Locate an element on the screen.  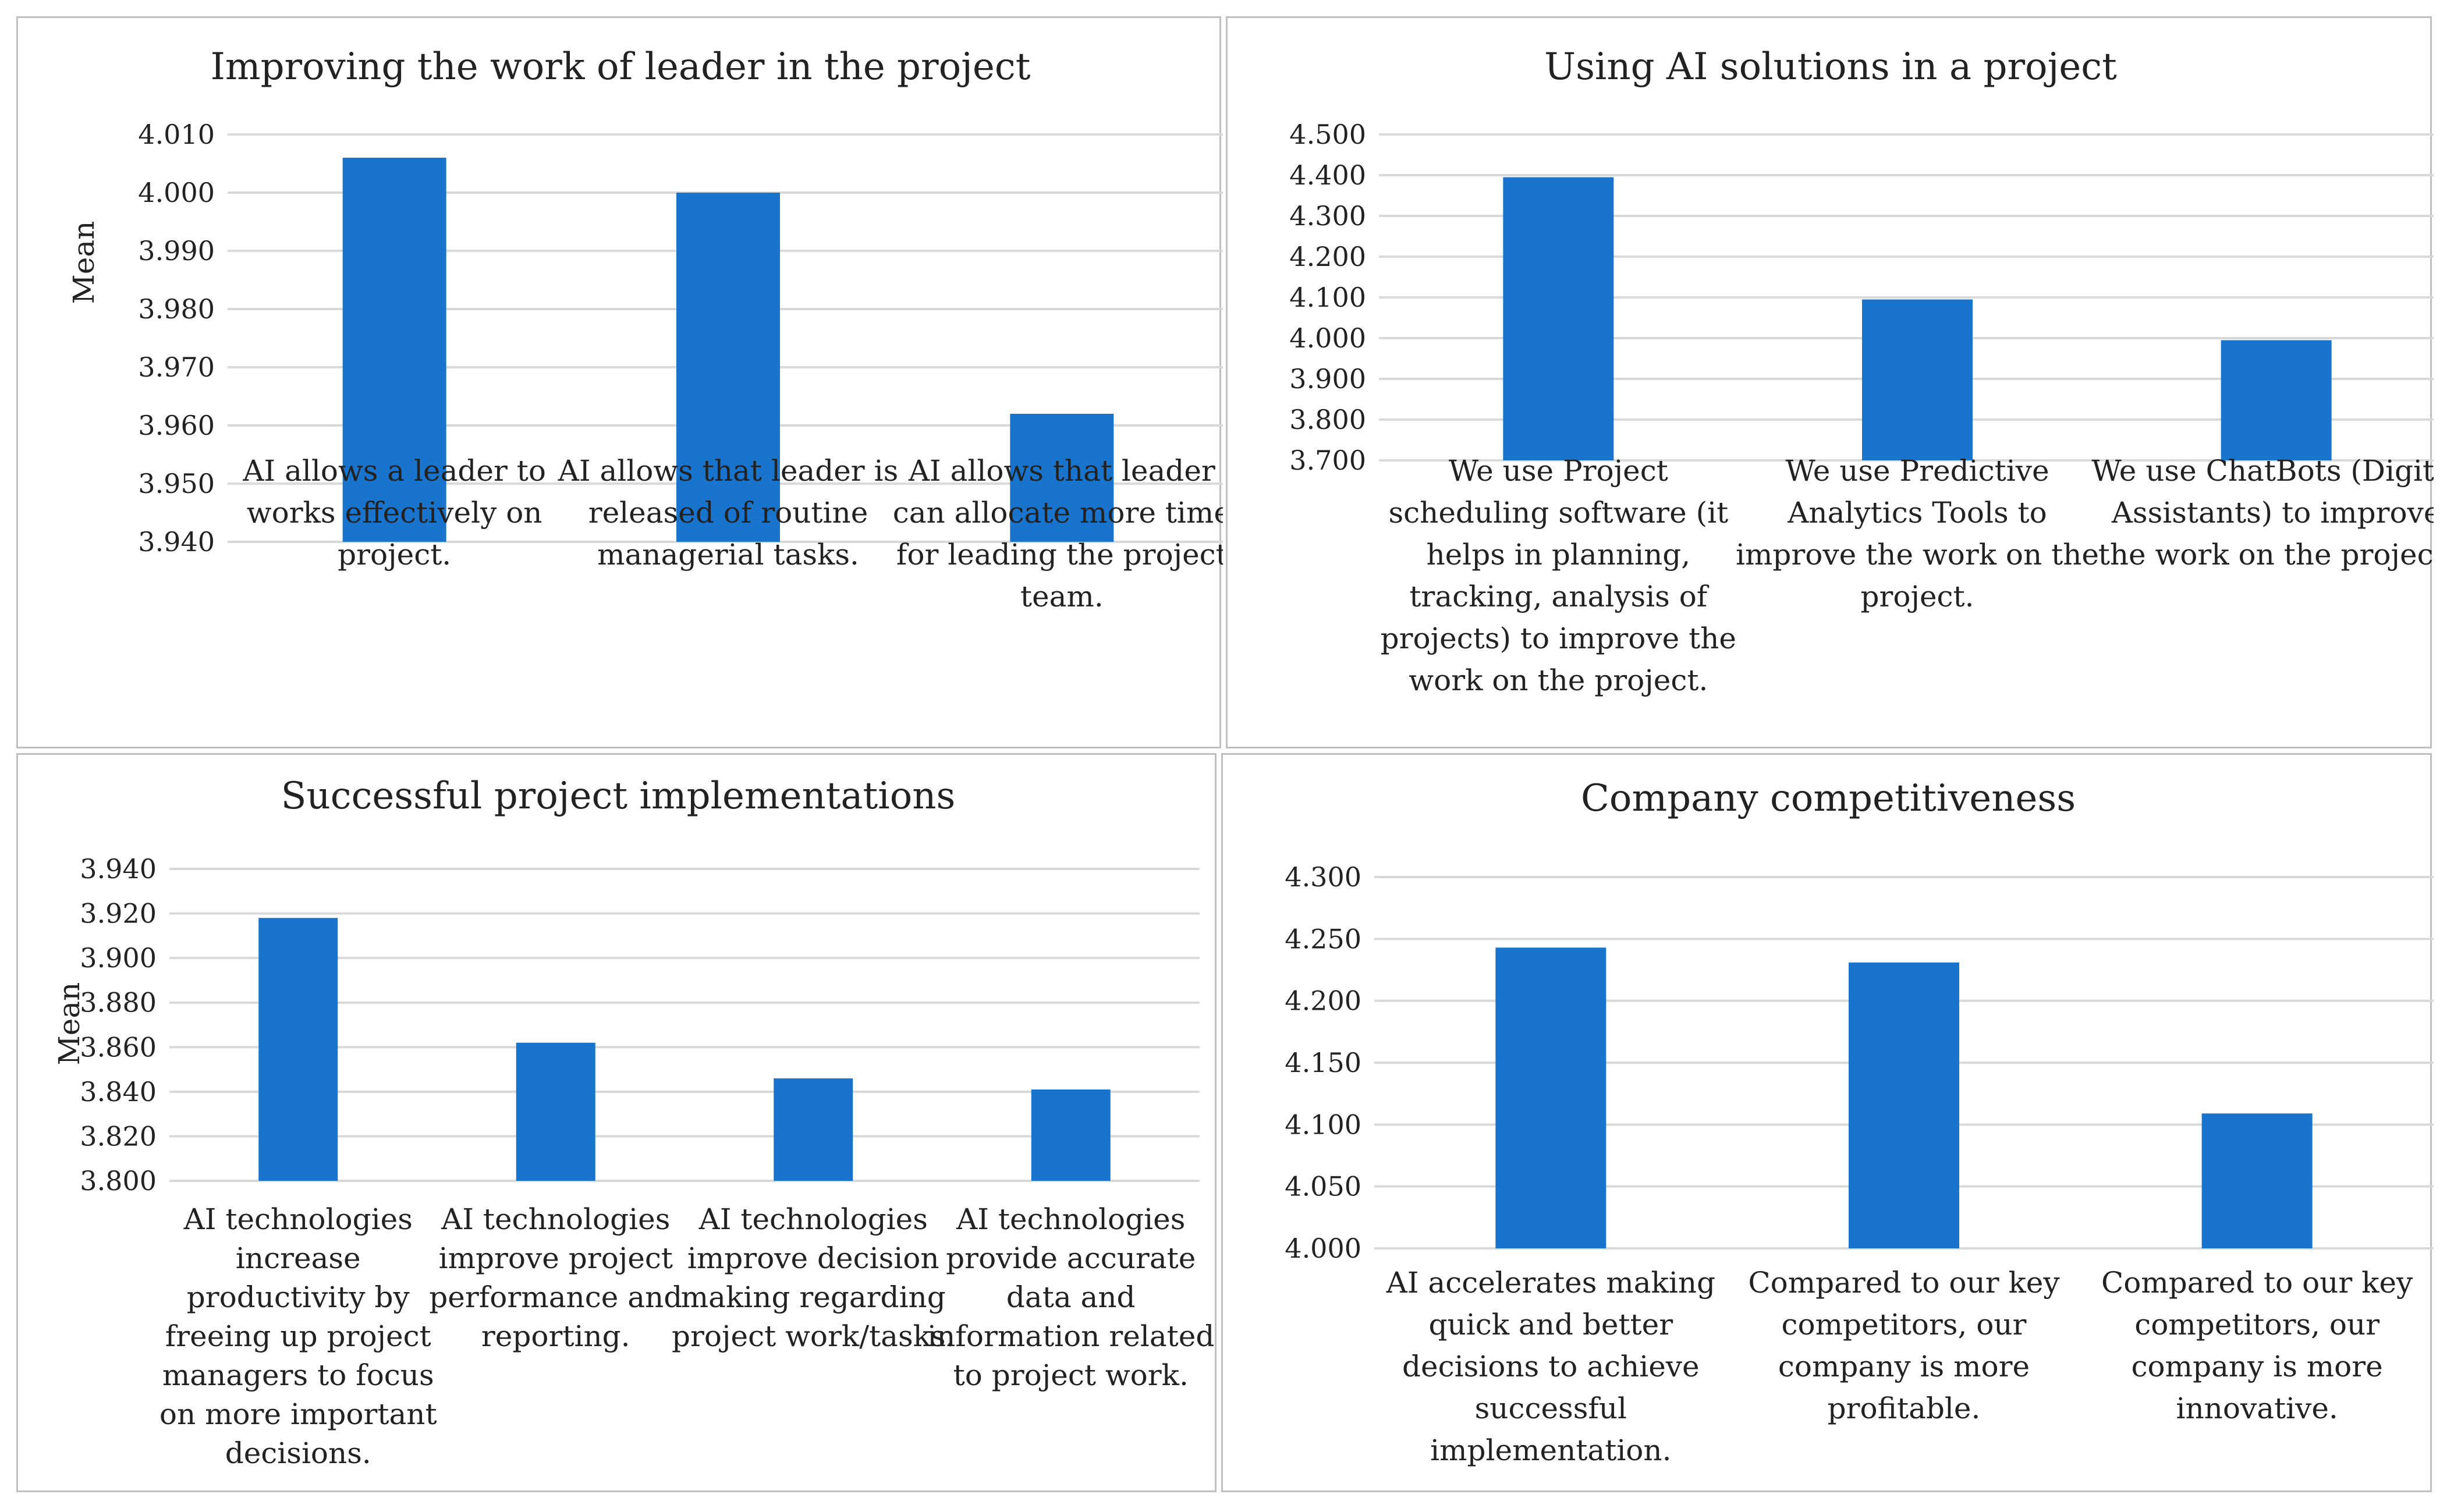
y-tick-label: 3.920 is located at coordinates (118, 913).